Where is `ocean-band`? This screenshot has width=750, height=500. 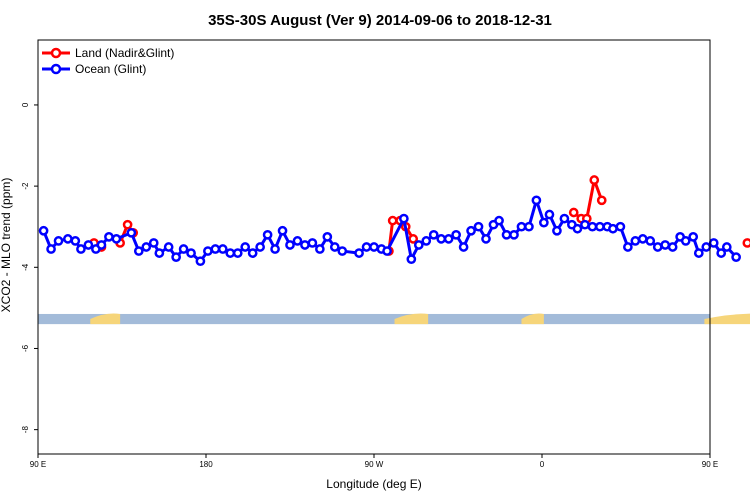 ocean-band is located at coordinates (374, 319).